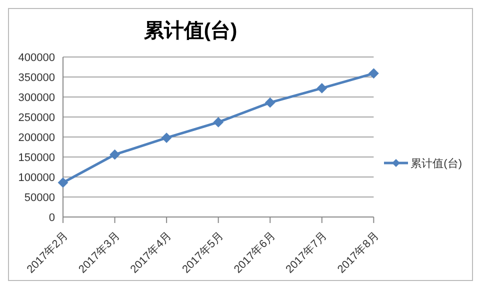 This screenshot has width=481, height=289. Describe the element at coordinates (36, 138) in the screenshot. I see `y-tick-label: 200000` at that location.